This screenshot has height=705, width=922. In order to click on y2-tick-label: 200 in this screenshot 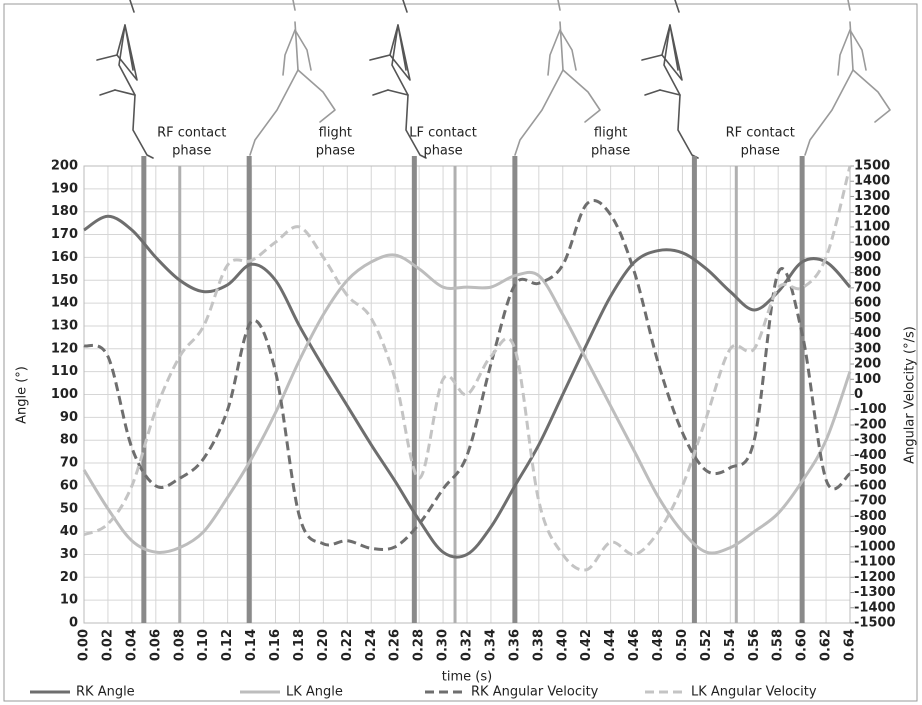, I will do `click(867, 364)`.